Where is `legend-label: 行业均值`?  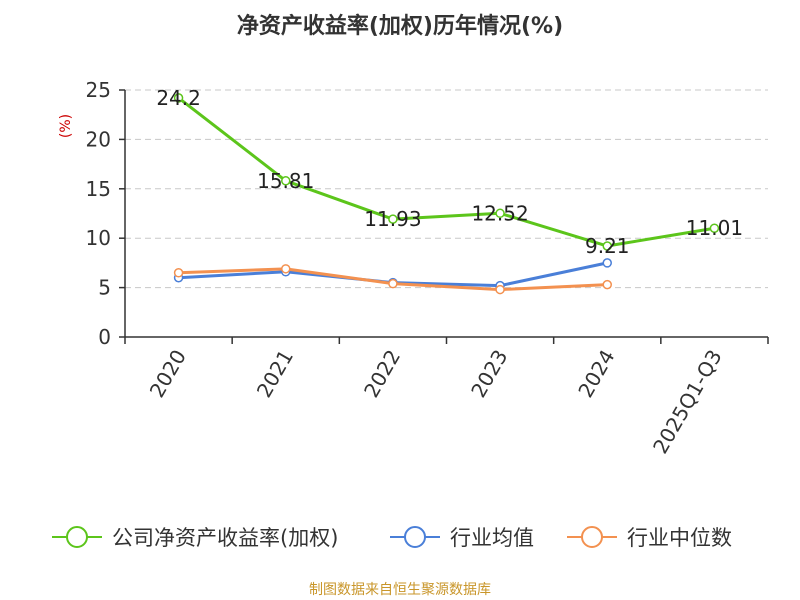
legend-label: 行业均值 is located at coordinates (492, 538).